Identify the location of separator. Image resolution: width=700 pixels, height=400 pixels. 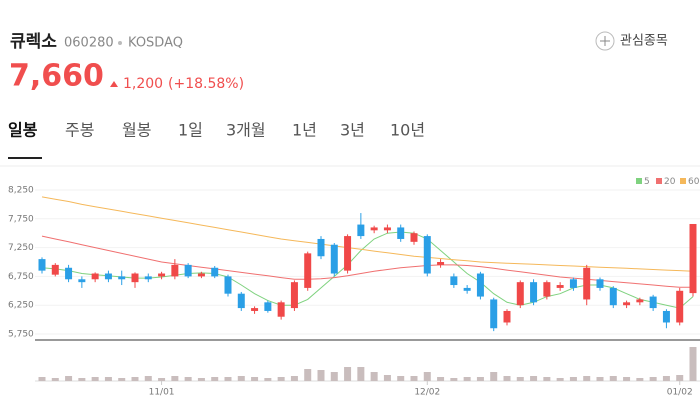
(120, 43).